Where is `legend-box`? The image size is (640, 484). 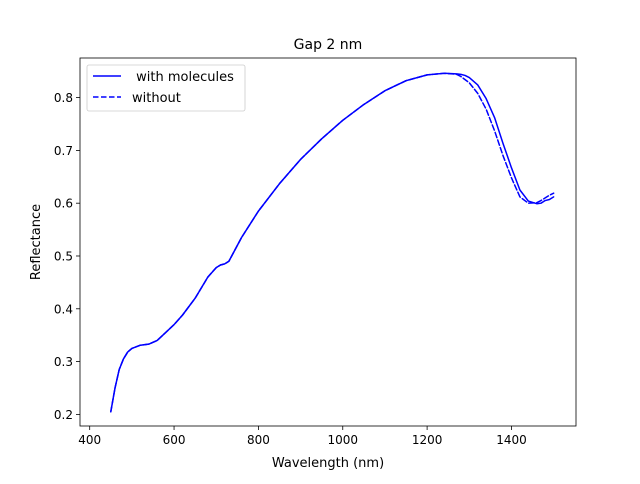 legend-box is located at coordinates (166, 88).